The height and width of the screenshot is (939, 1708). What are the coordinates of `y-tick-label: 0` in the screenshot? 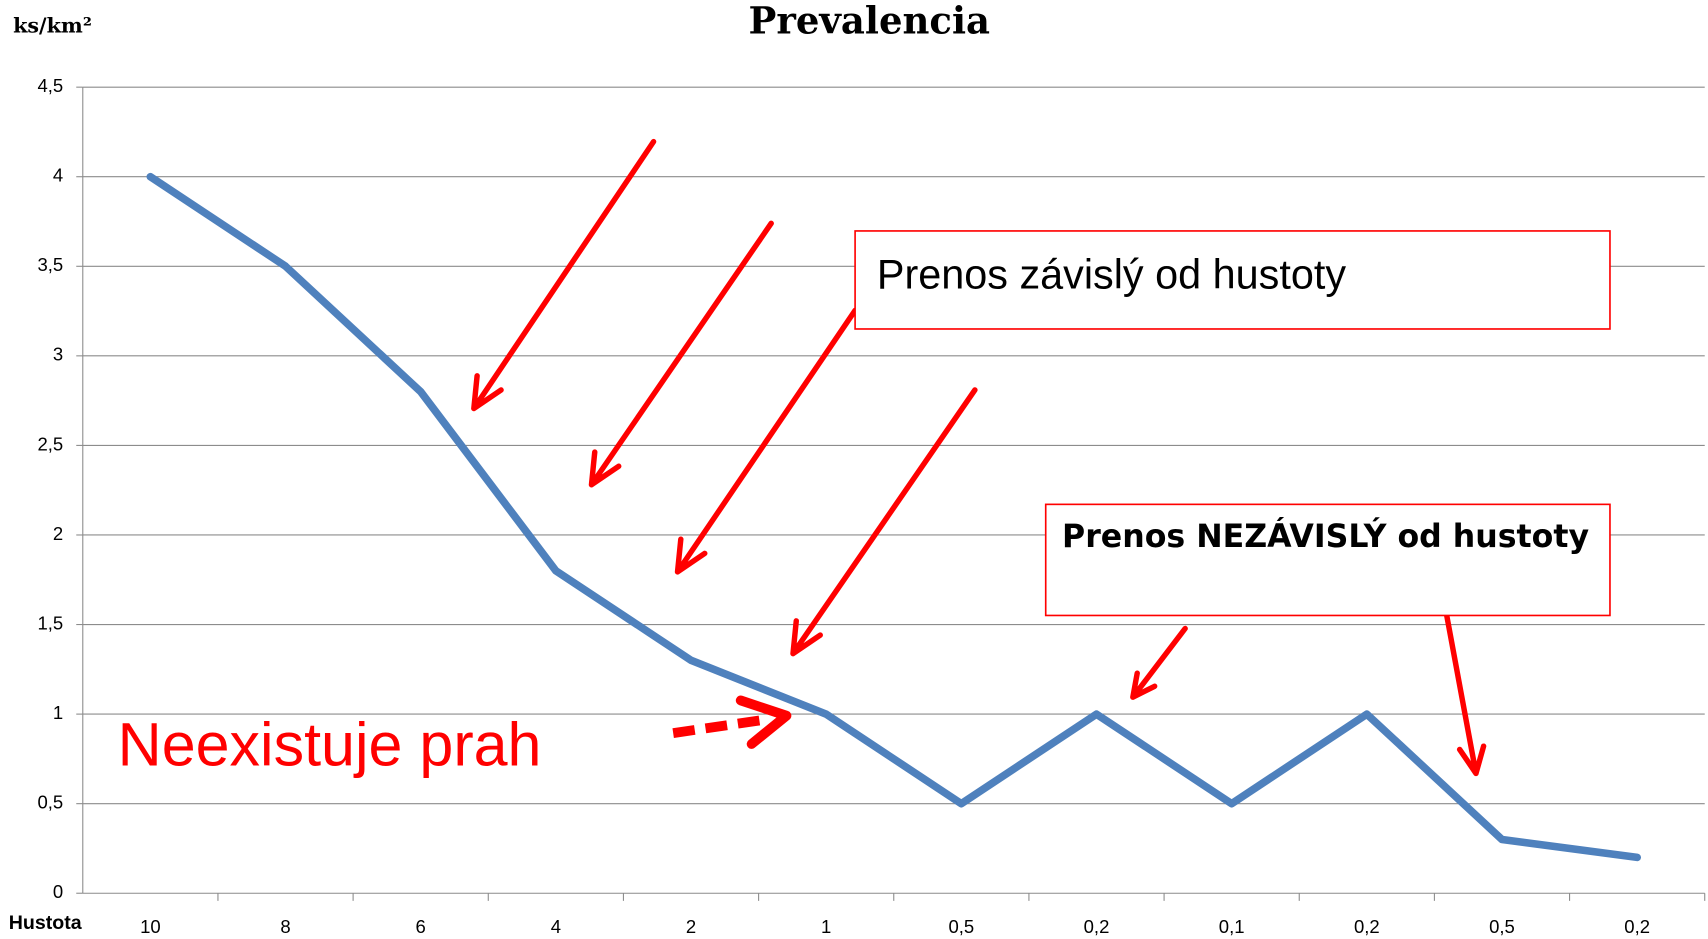 It's located at (58, 891).